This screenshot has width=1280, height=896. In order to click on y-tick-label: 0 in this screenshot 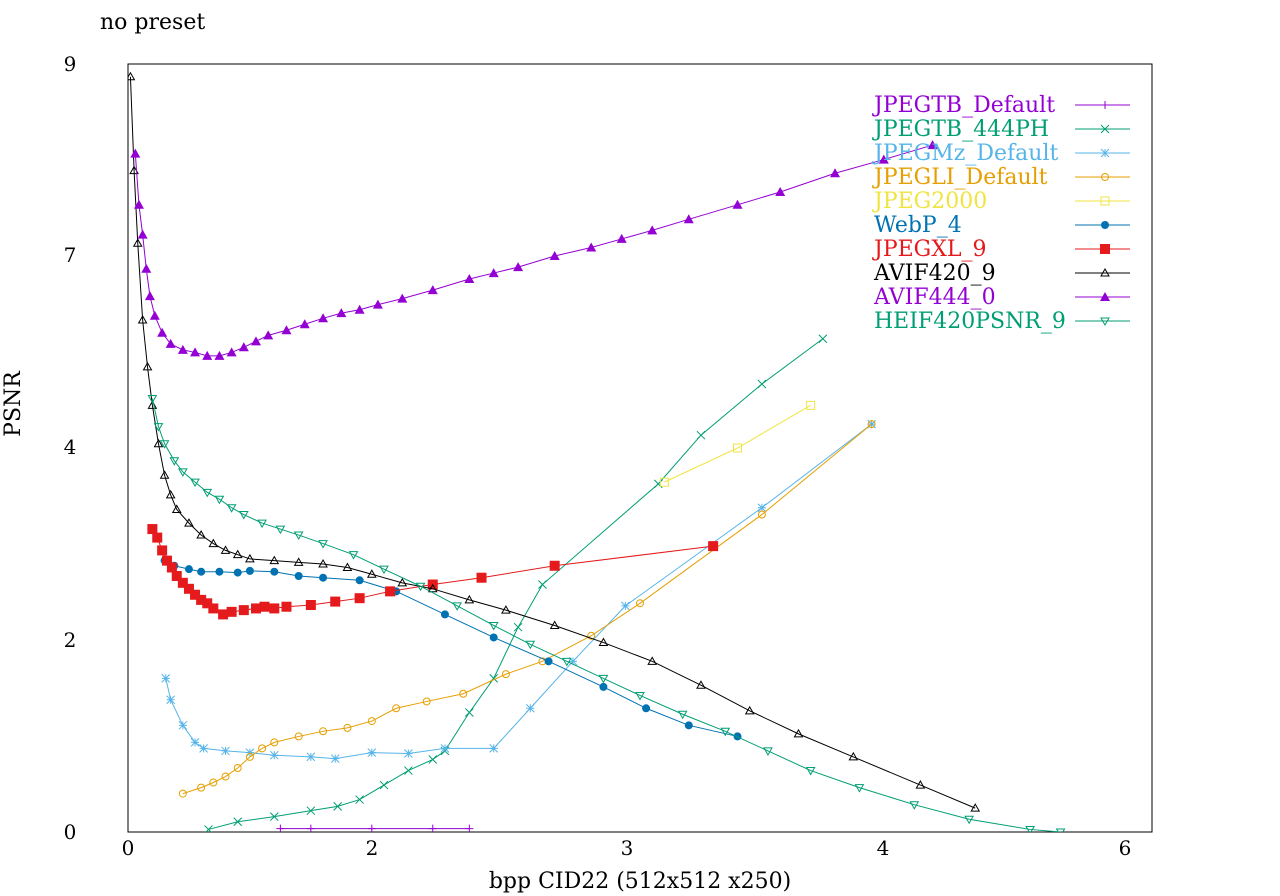, I will do `click(70, 832)`.